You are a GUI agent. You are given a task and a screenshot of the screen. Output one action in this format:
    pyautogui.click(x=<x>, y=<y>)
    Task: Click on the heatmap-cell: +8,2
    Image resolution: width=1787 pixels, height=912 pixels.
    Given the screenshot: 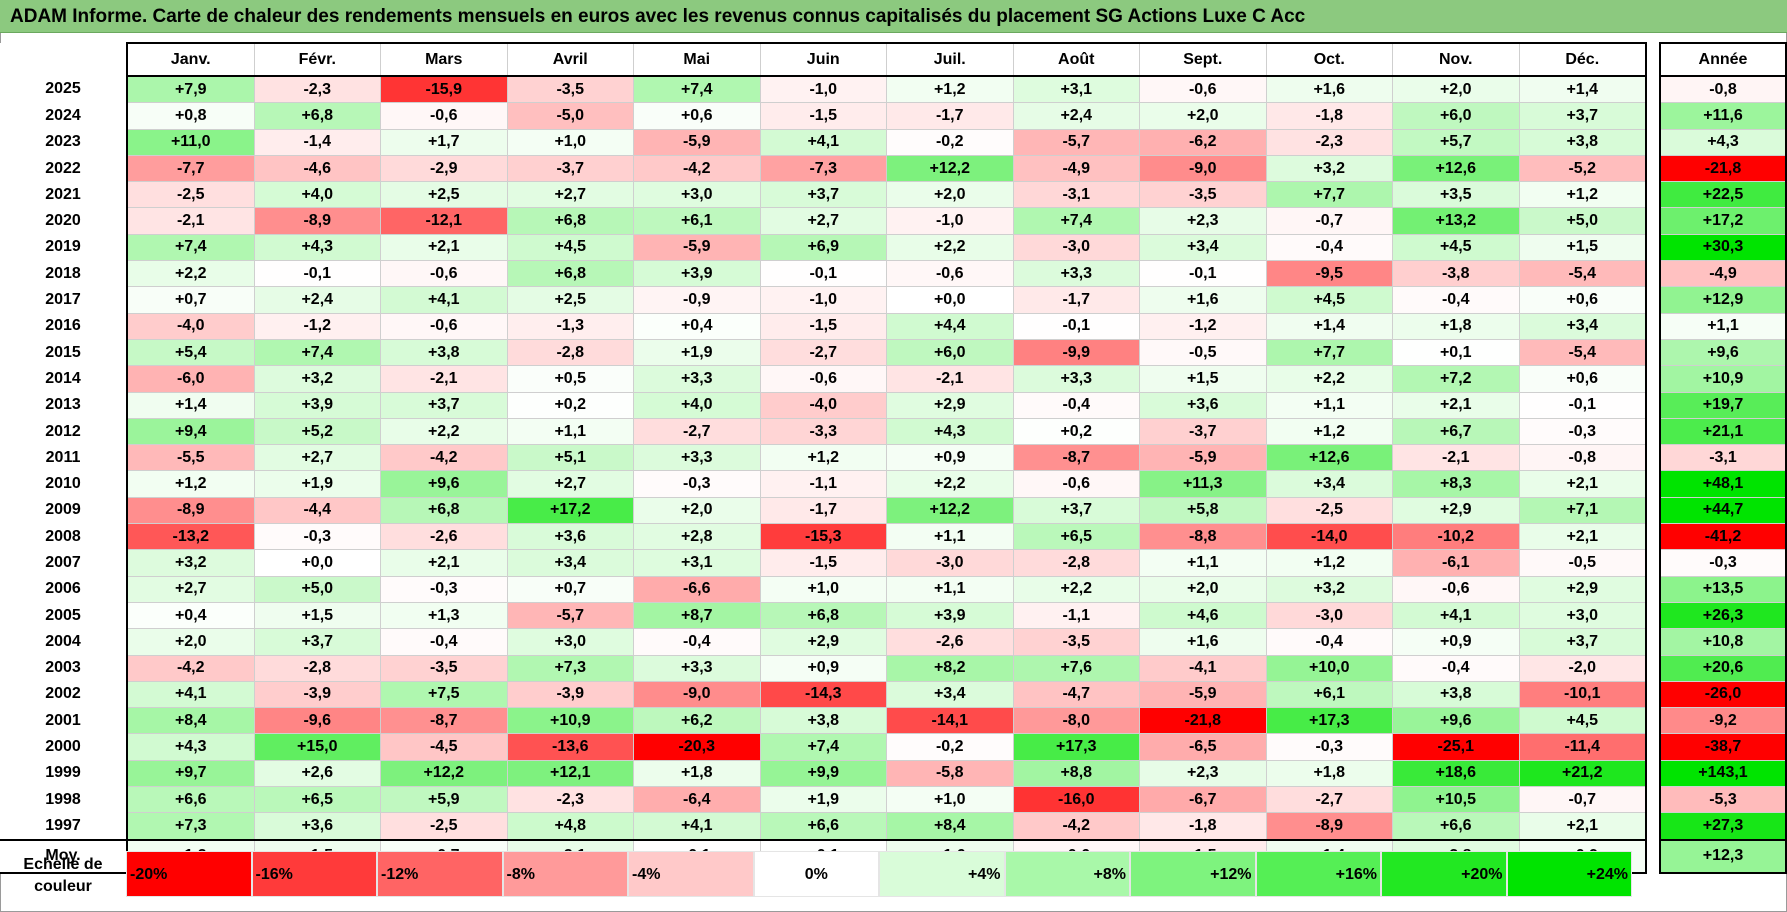 What is the action you would take?
    pyautogui.click(x=950, y=668)
    